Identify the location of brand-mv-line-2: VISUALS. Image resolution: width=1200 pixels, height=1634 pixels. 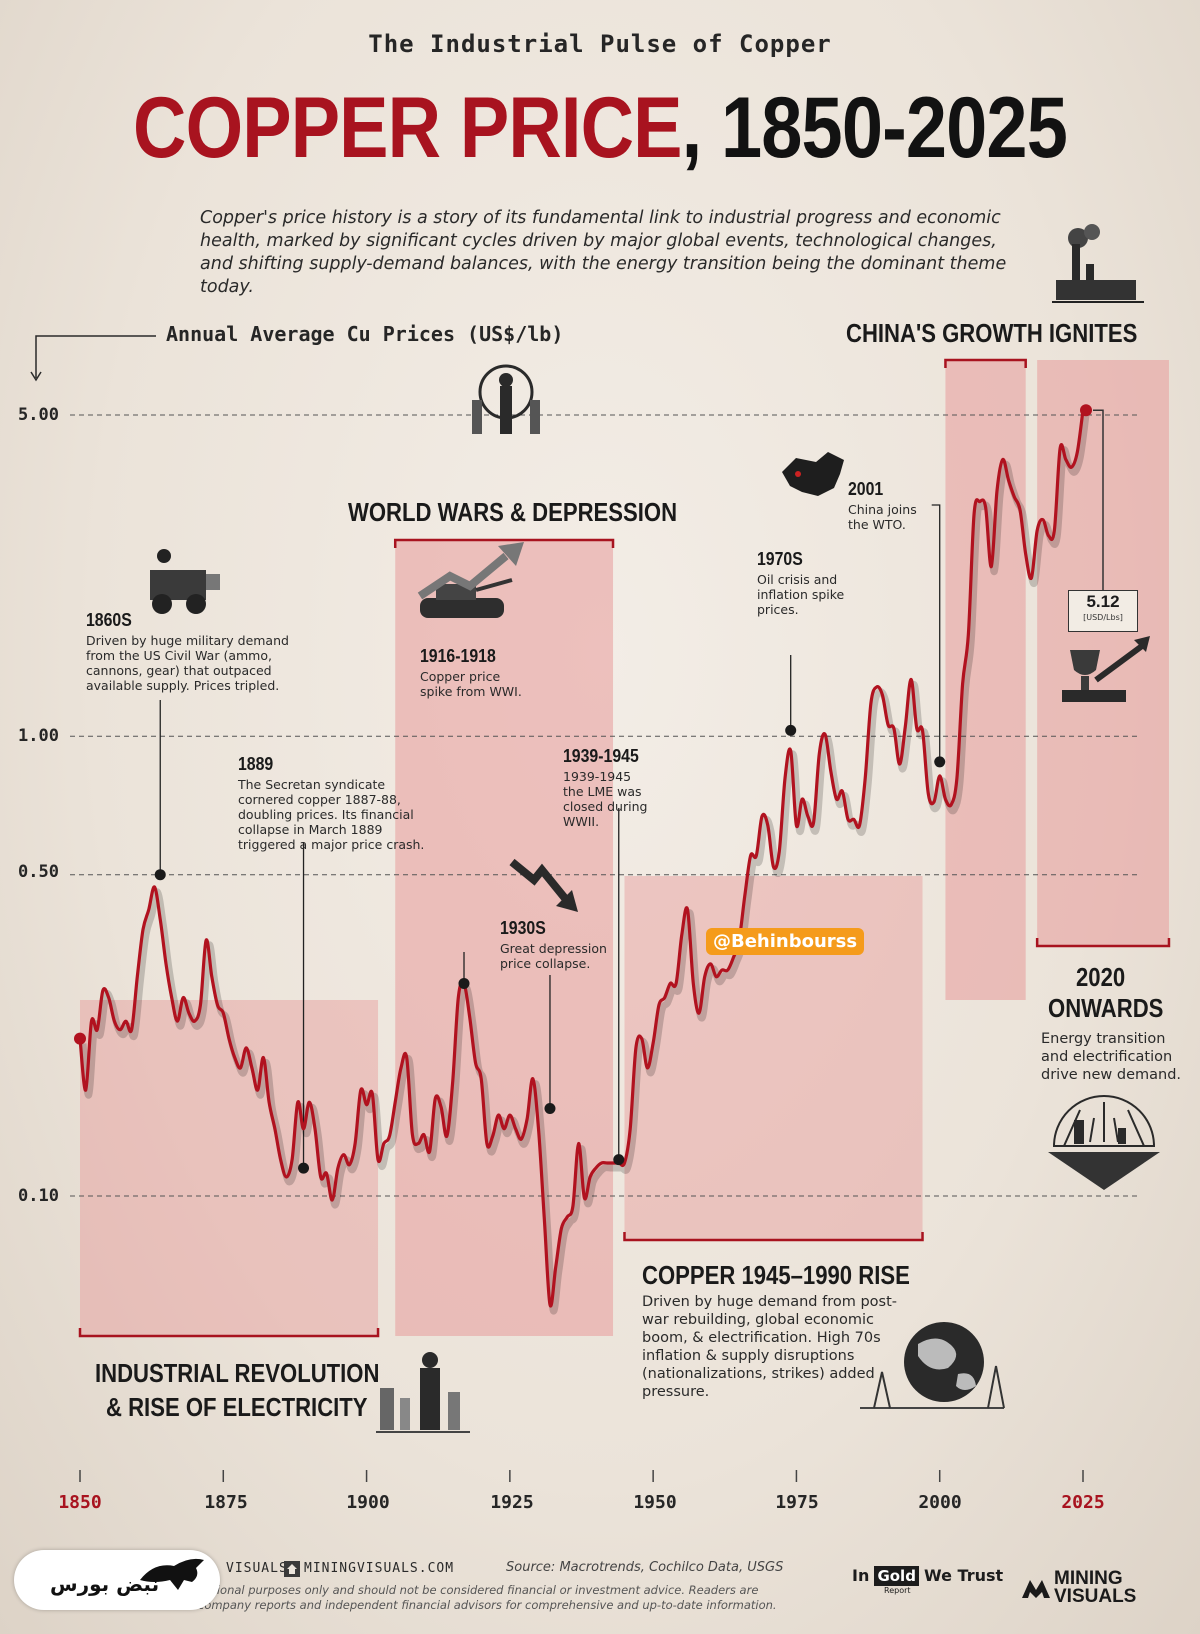
(1095, 1596).